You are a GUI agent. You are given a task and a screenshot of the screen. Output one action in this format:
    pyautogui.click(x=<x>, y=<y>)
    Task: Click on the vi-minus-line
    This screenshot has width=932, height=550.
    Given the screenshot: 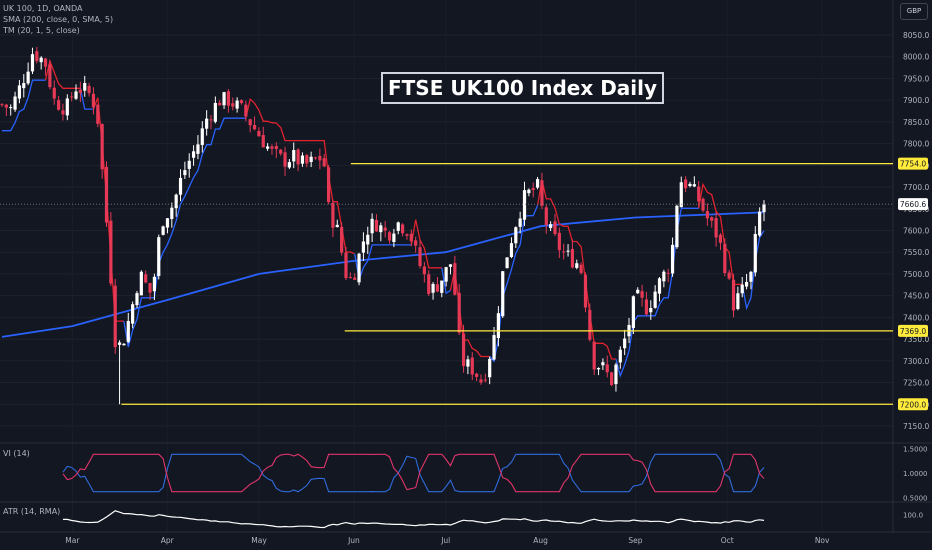 What is the action you would take?
    pyautogui.click(x=413, y=473)
    